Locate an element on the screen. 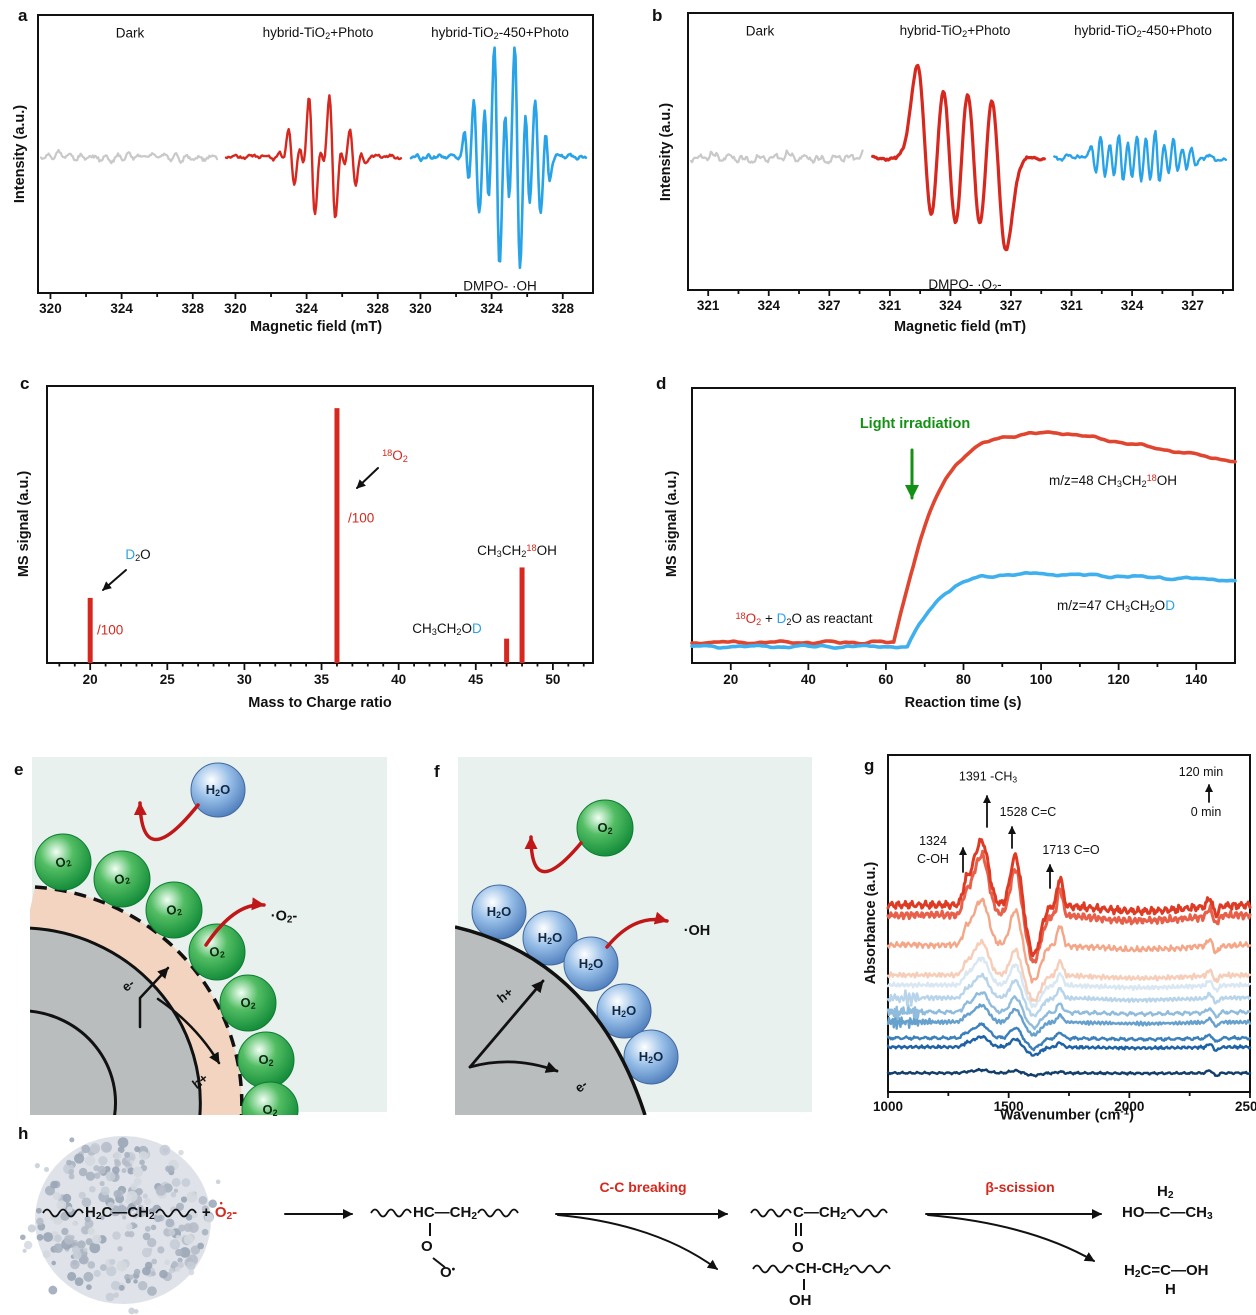 This screenshot has width=1256, height=1315. formula-ketone-product: C—CH2 is located at coordinates (819, 1213).